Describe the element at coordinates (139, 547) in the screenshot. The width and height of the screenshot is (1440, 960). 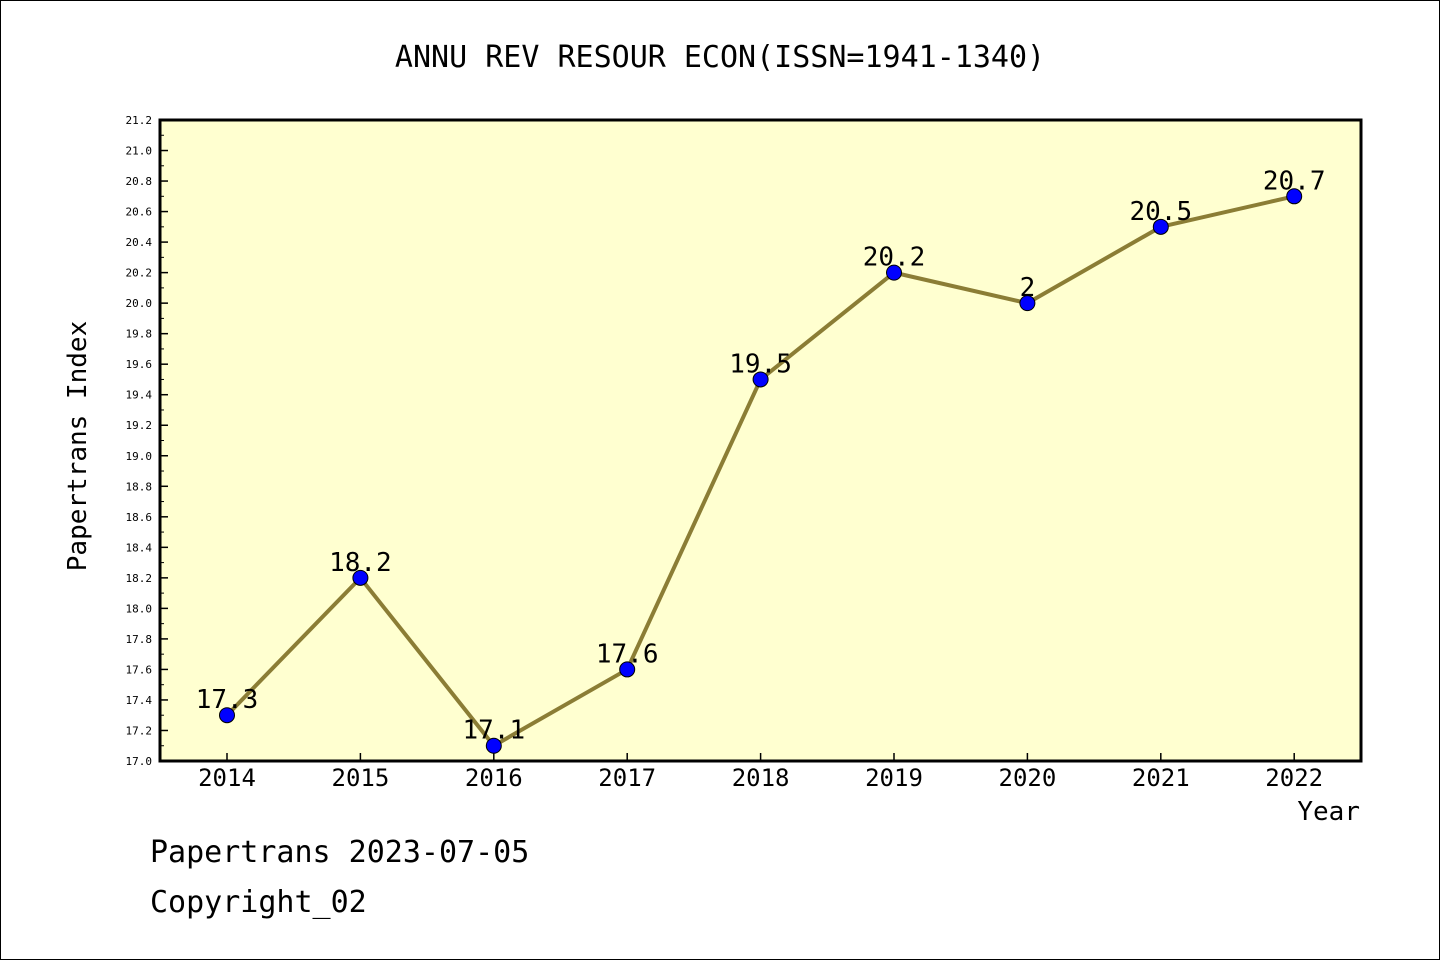
I see `y-tick-label: 18.4` at that location.